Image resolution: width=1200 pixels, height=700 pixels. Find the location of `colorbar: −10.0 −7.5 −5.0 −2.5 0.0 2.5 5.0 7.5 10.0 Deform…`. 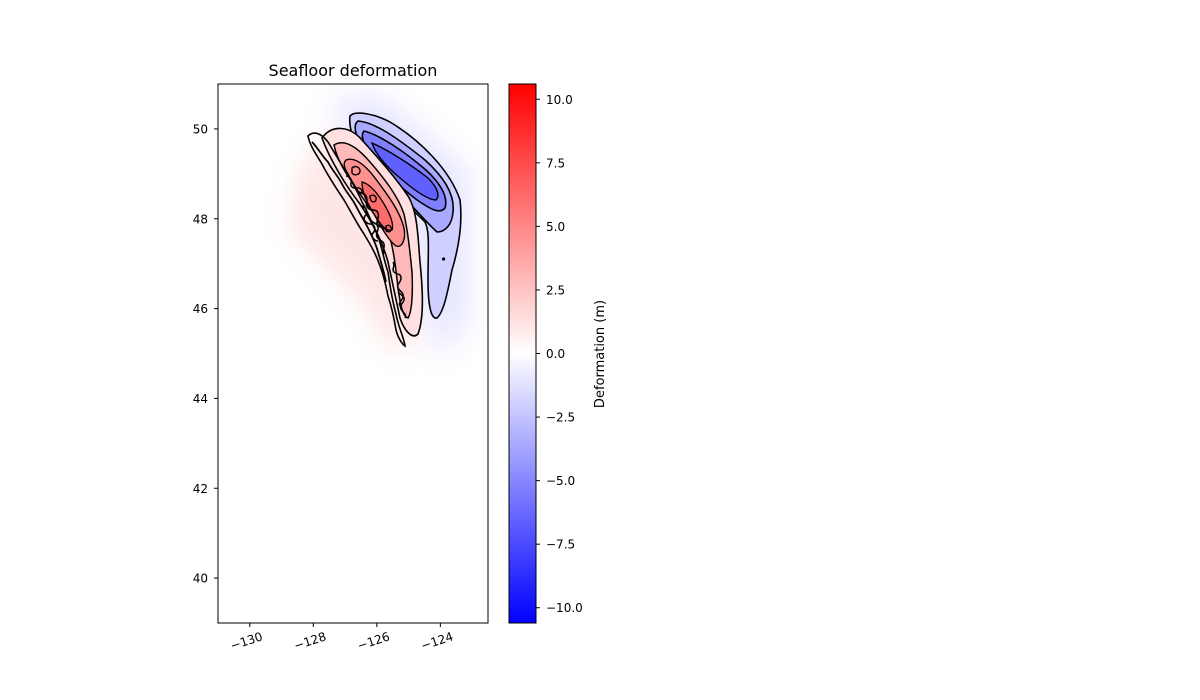

colorbar: −10.0 −7.5 −5.0 −2.5 0.0 2.5 5.0 7.5 10.0 Deform… is located at coordinates (558, 353).